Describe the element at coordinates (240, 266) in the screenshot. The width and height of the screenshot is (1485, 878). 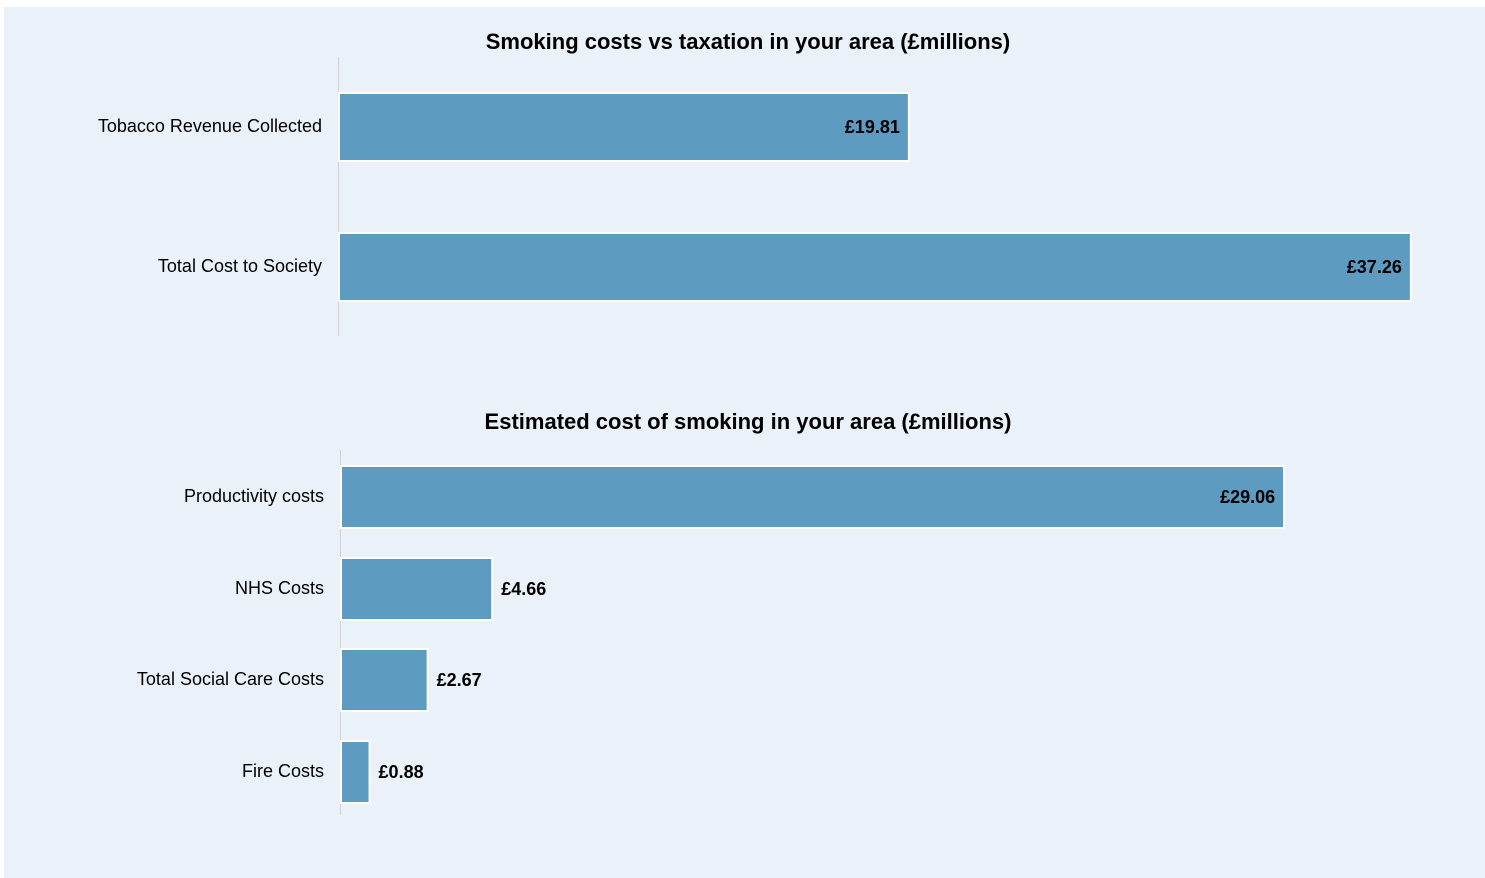
I see `y-tick-label: Total Cost to Society` at that location.